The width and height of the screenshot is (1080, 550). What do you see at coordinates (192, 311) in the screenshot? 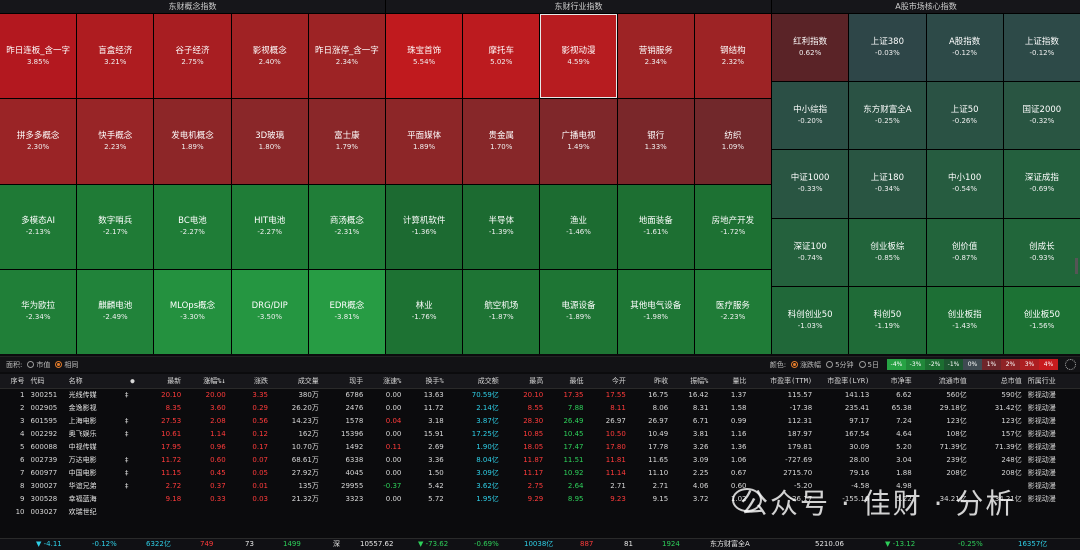
I see `heatmap-tile: MLOps概念 -3.30%` at bounding box center [192, 311].